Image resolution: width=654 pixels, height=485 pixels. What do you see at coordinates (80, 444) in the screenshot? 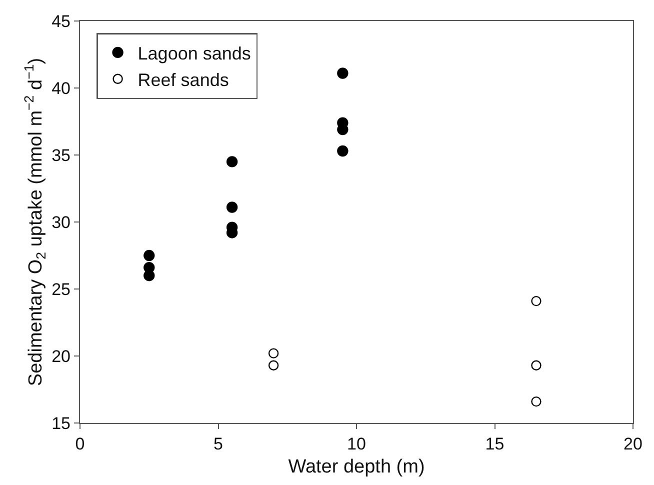
I see `x-tick-label: 0` at bounding box center [80, 444].